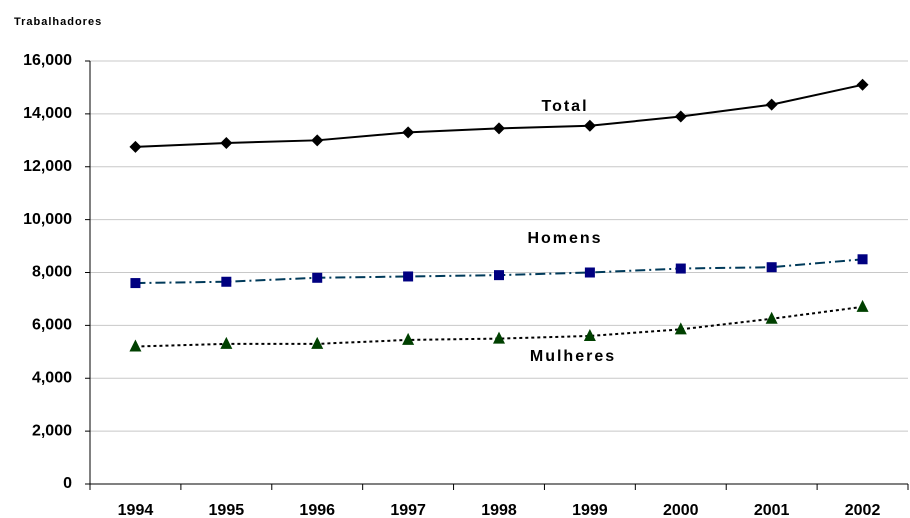  I want to click on x-tick-label: 2002, so click(863, 510).